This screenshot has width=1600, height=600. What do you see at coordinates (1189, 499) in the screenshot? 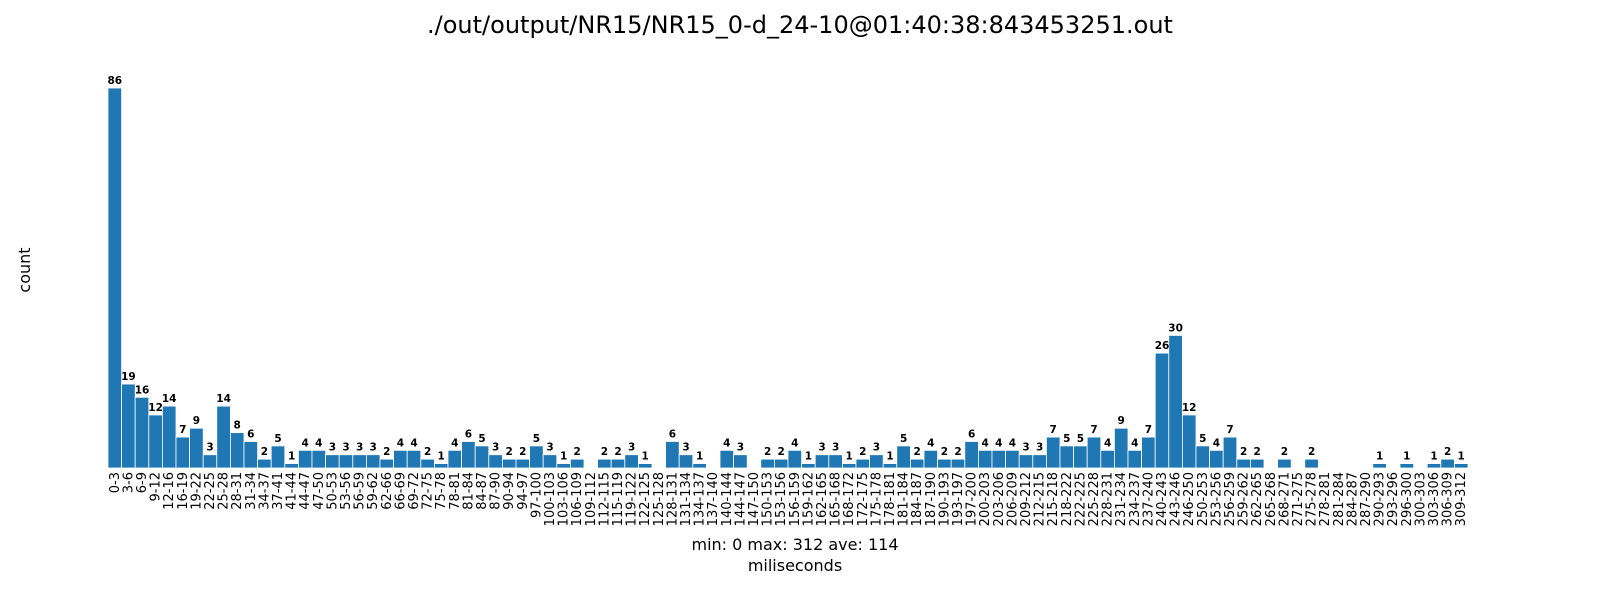
I see `x-tick-label-246-250: 246-250` at bounding box center [1189, 499].